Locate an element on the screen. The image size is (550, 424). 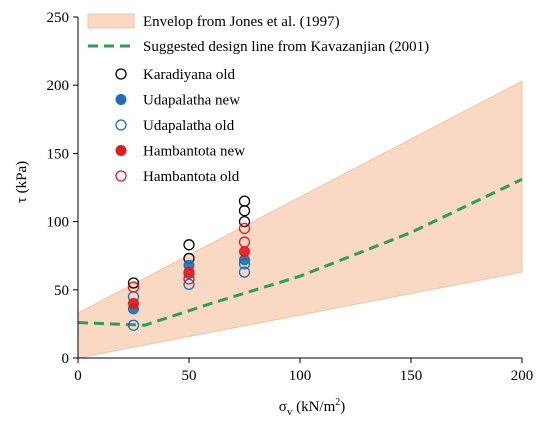
legend-label: Karadiyana old is located at coordinates (189, 75).